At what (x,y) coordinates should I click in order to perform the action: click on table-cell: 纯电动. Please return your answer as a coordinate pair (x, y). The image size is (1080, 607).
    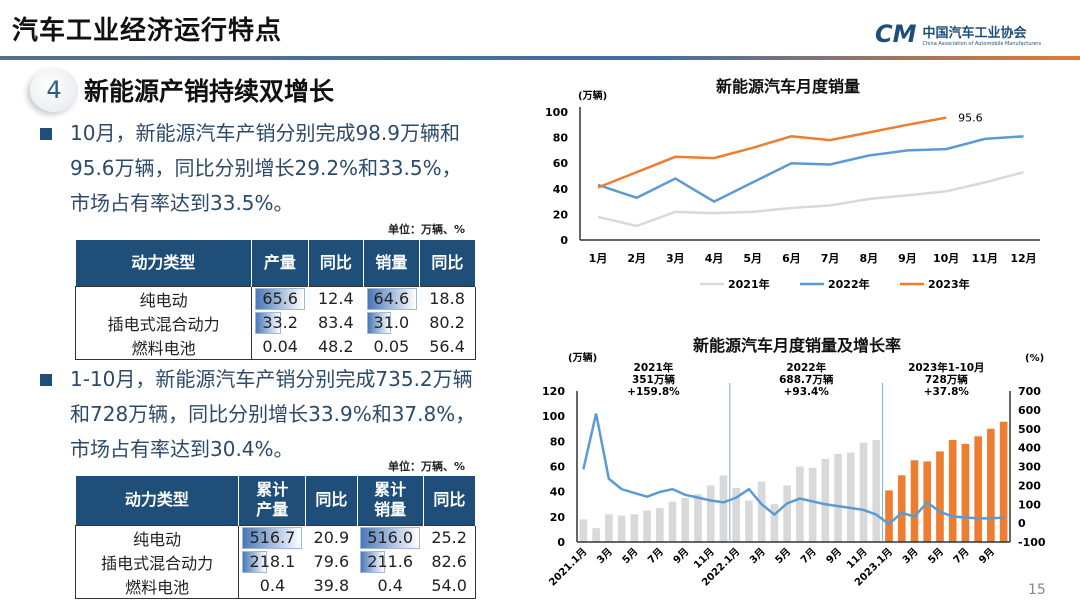
    Looking at the image, I should click on (164, 298).